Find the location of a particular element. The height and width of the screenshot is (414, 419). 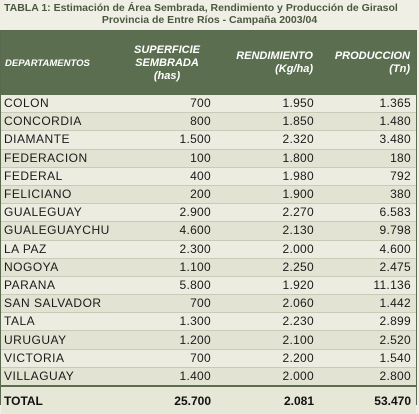

table-row: TALA 1.300 2.230 2.899 is located at coordinates (208, 322).